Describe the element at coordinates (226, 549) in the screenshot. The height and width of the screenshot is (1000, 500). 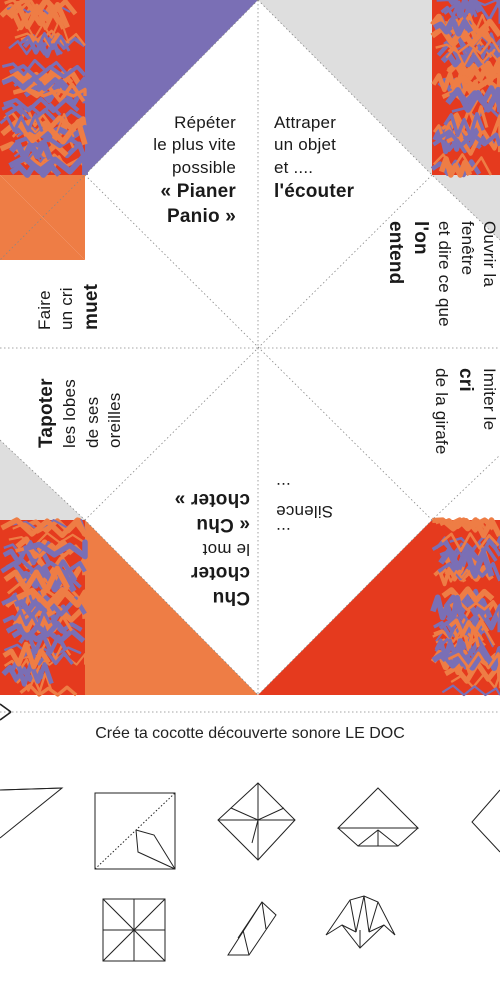
I see `flap-bottom-left-line: le mot` at that location.